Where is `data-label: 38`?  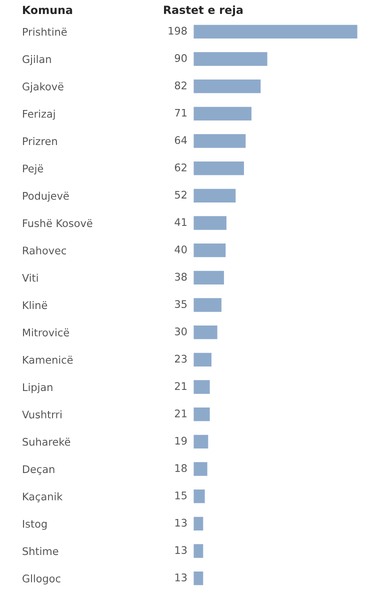 data-label: 38 is located at coordinates (180, 276).